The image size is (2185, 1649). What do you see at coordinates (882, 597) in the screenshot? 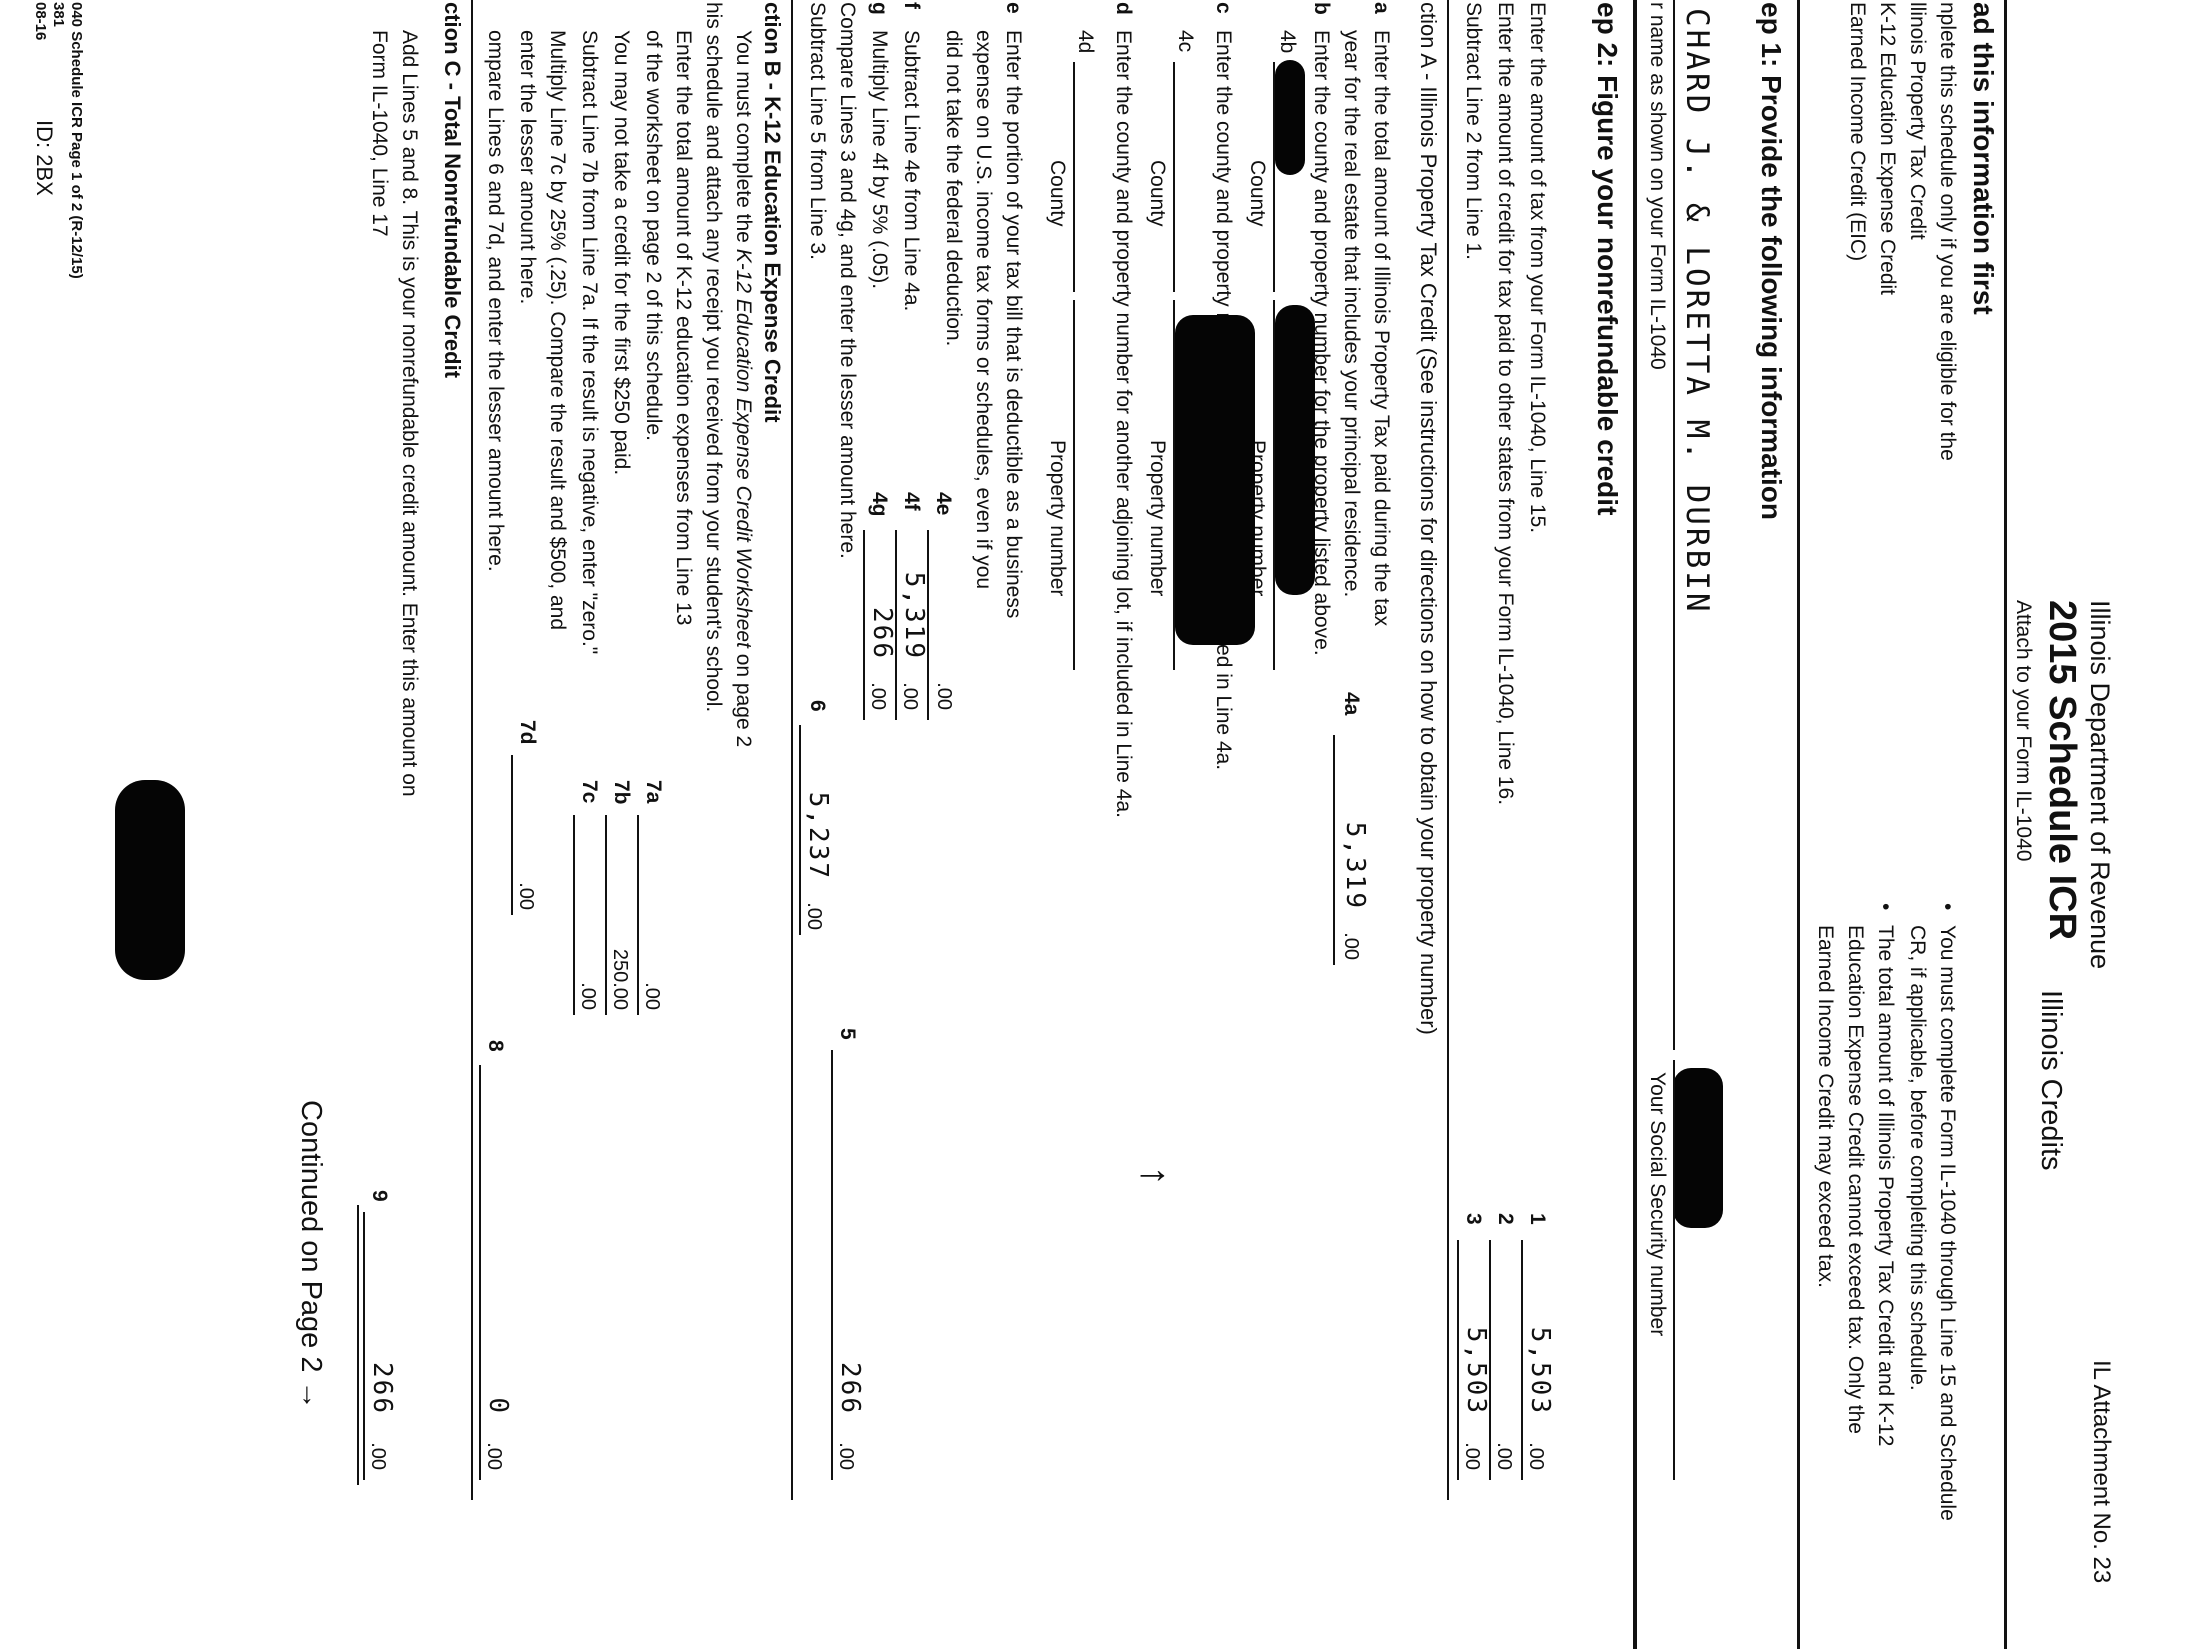
I see `line4g-amount: 266` at bounding box center [882, 597].